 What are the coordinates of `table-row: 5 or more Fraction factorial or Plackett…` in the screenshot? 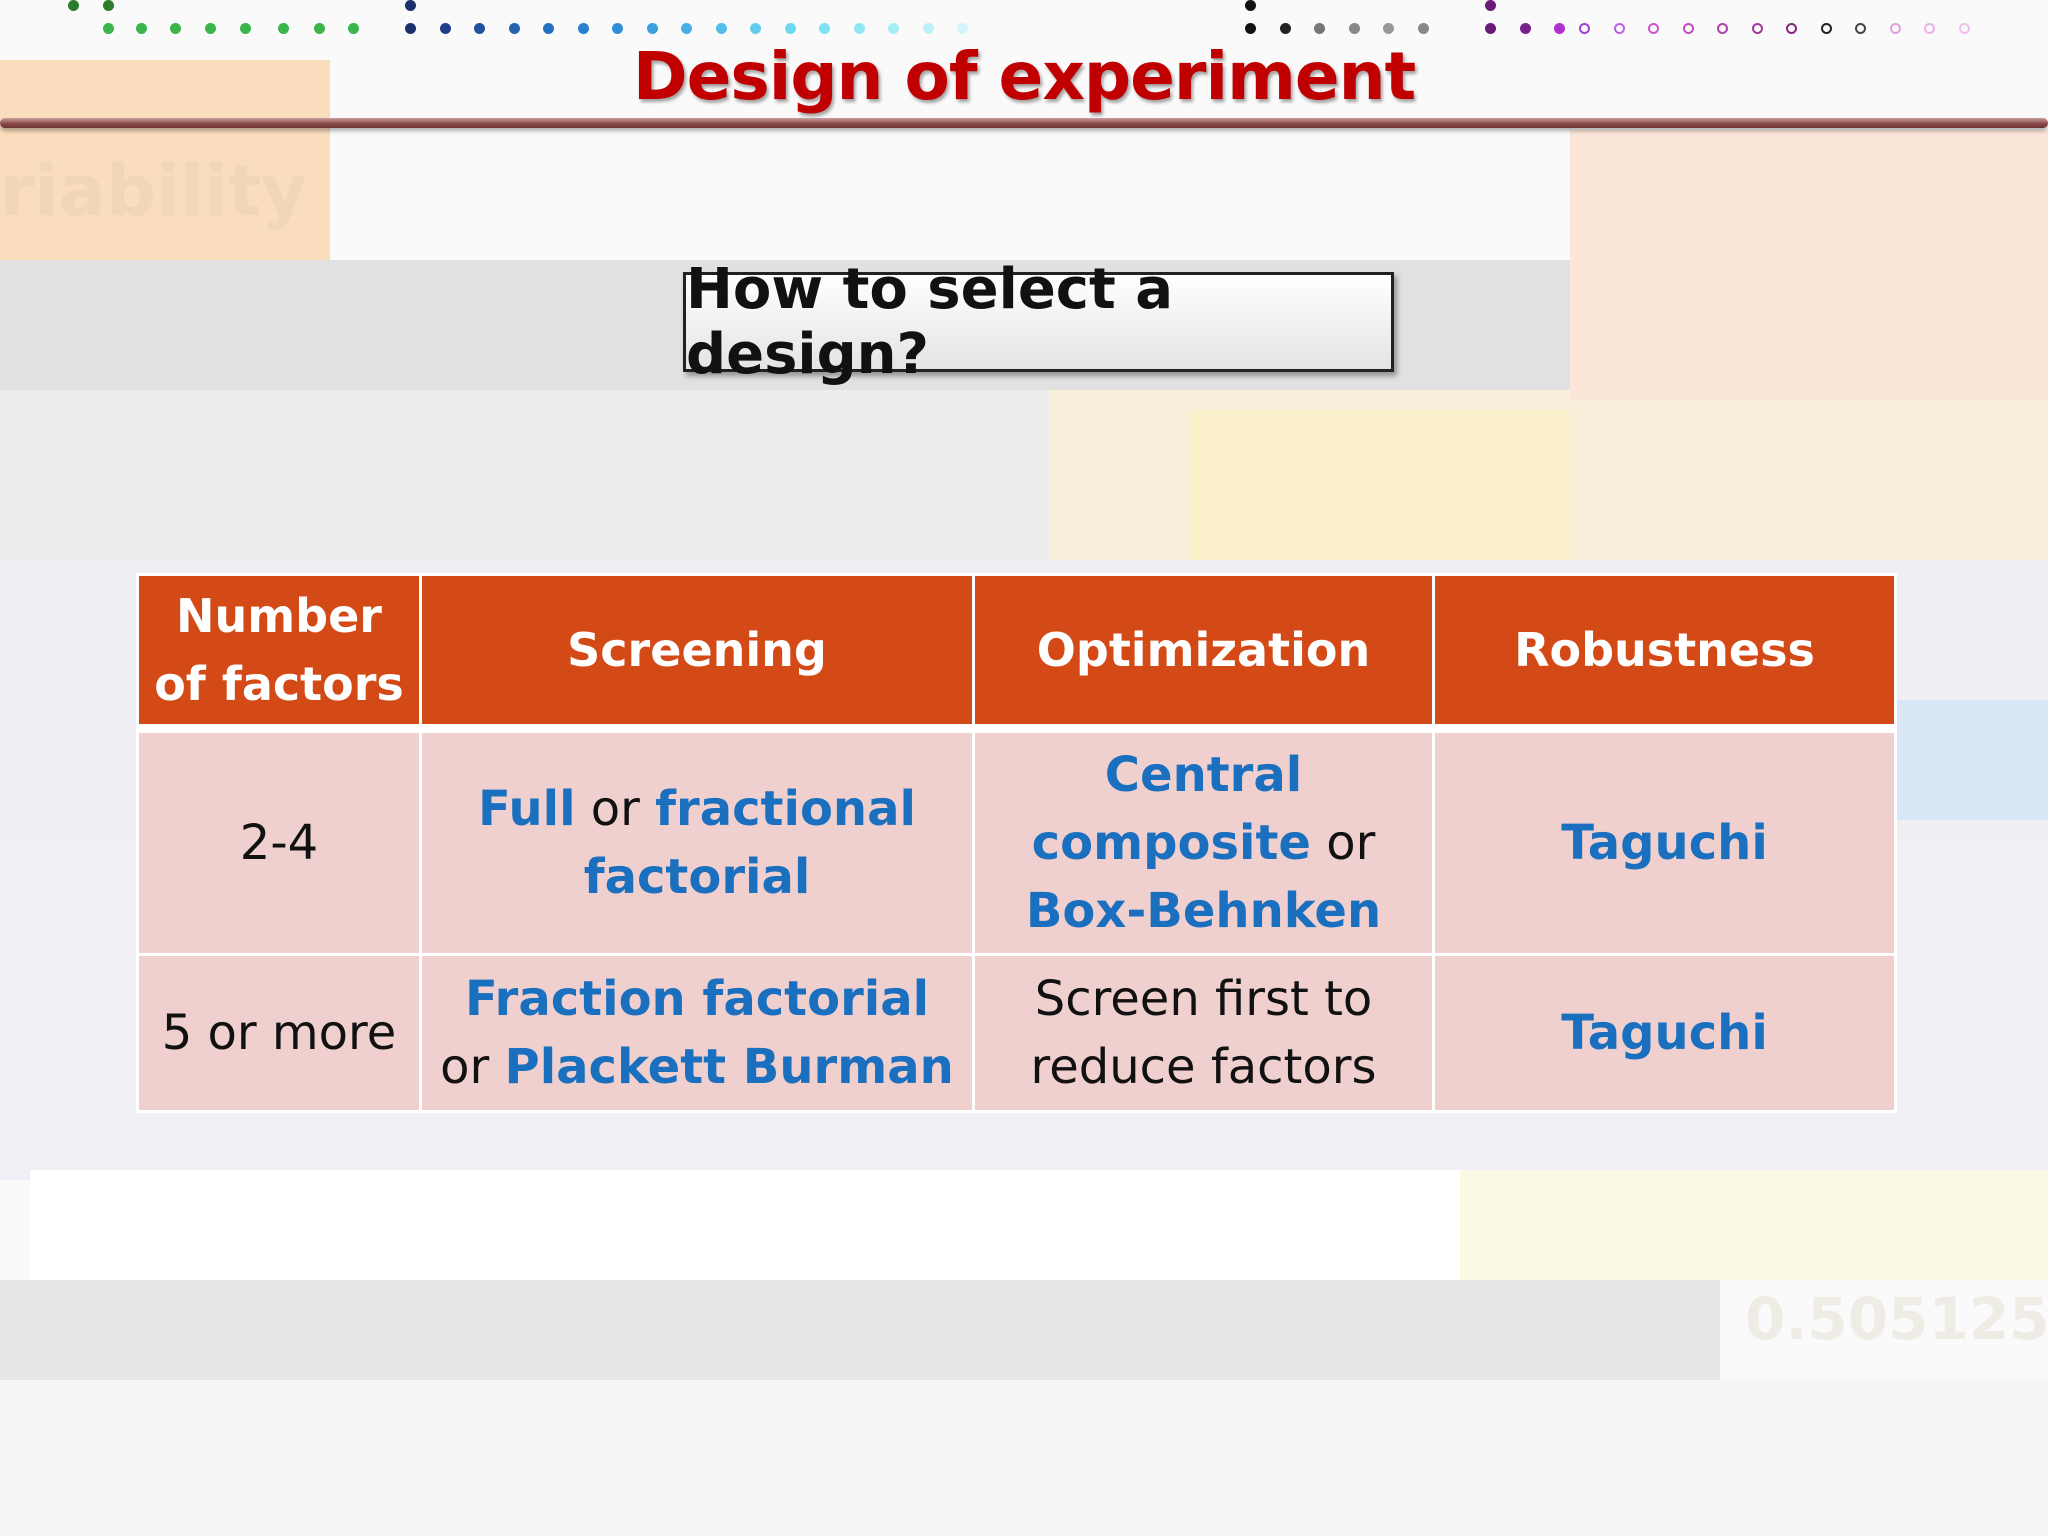 It's located at (1016, 1033).